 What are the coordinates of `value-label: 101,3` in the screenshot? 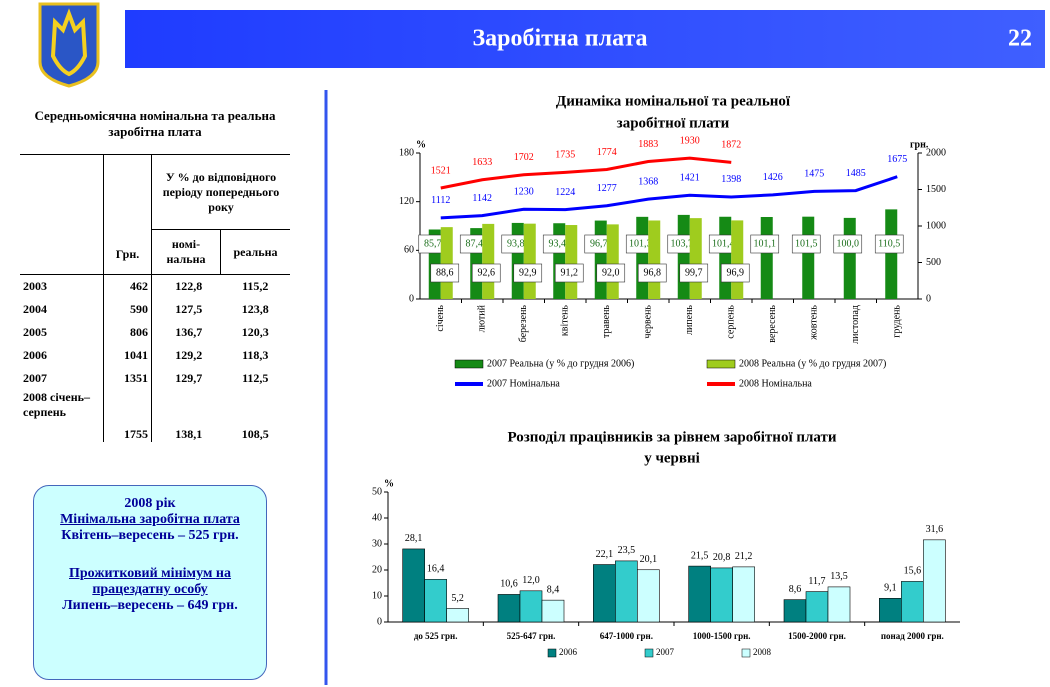 It's located at (640, 243).